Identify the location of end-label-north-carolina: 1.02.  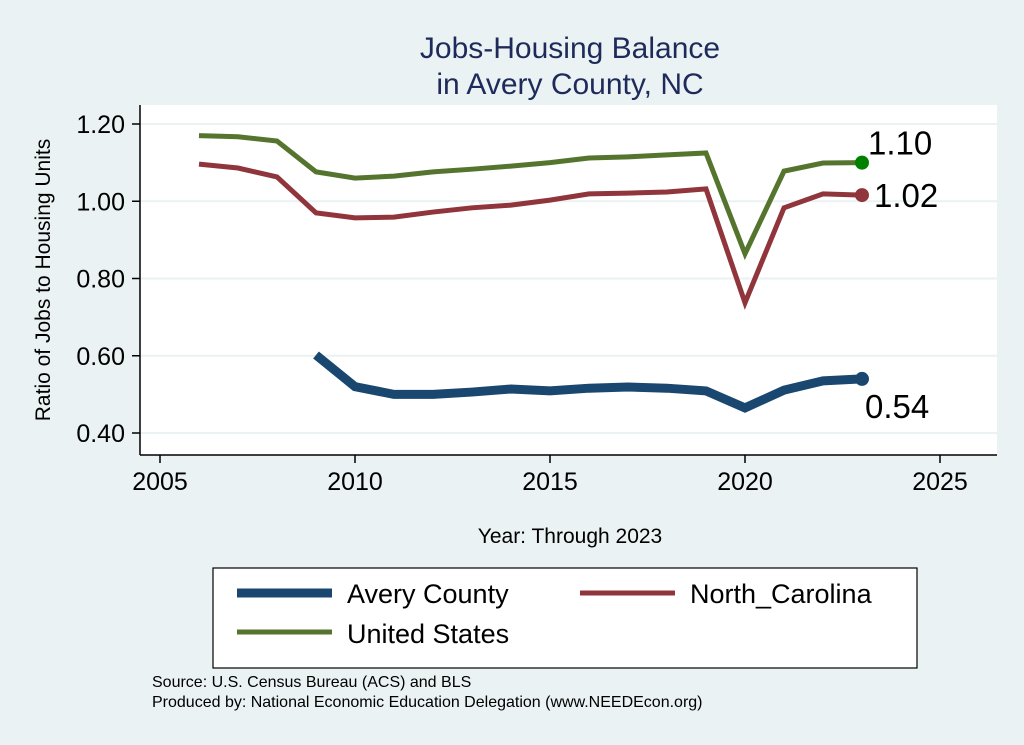
(906, 195).